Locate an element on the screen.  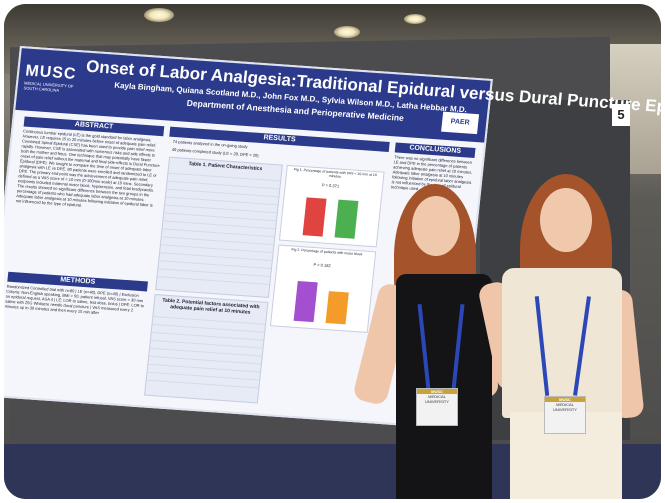
figure2-pvalue: P = 0.182 is located at coordinates (322, 265).